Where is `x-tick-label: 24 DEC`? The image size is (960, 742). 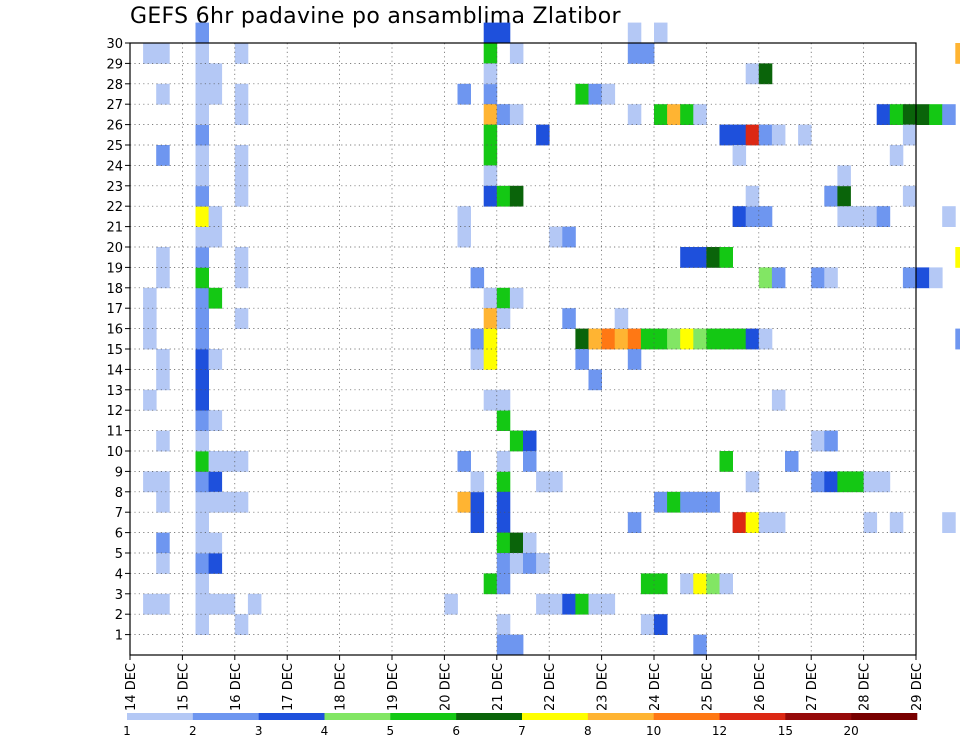
x-tick-label: 24 DEC is located at coordinates (655, 687).